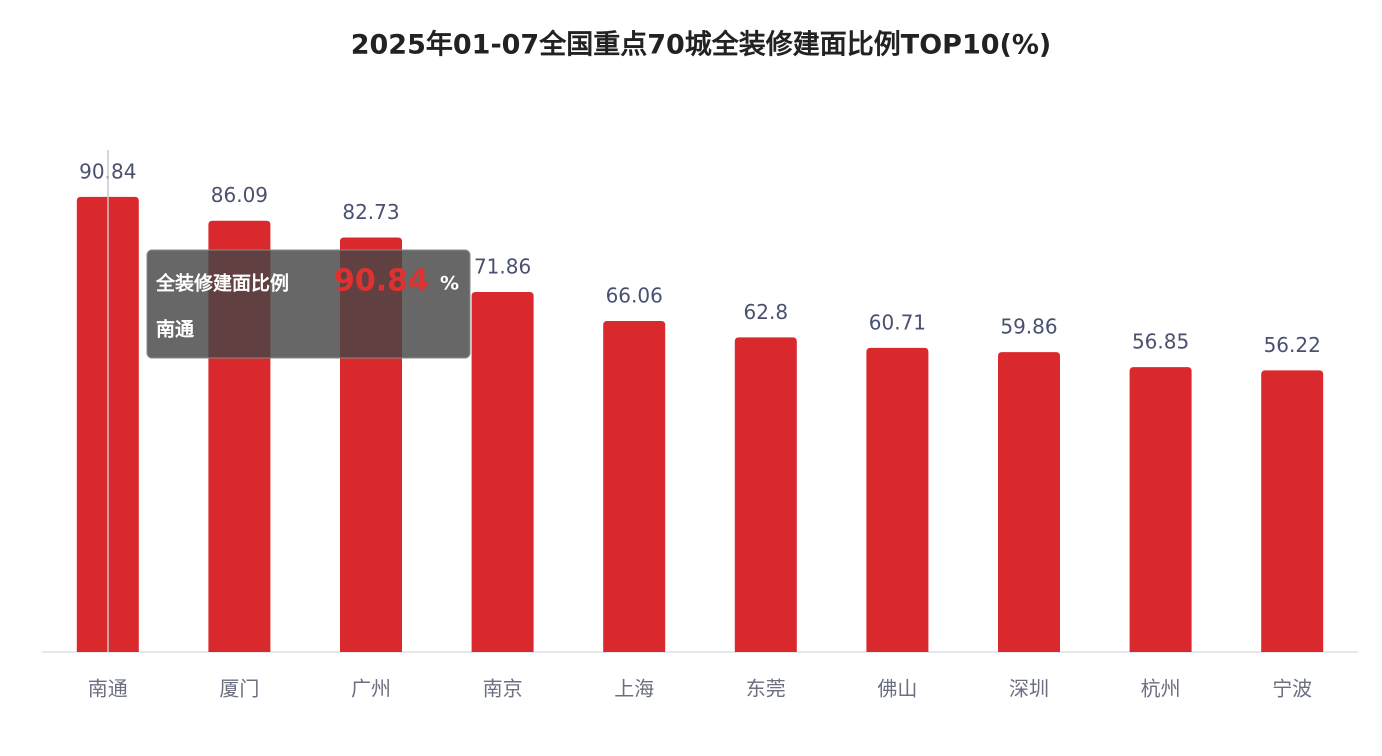 Image resolution: width=1382 pixels, height=756 pixels. Describe the element at coordinates (1160, 342) in the screenshot. I see `value-label: 56.85` at that location.